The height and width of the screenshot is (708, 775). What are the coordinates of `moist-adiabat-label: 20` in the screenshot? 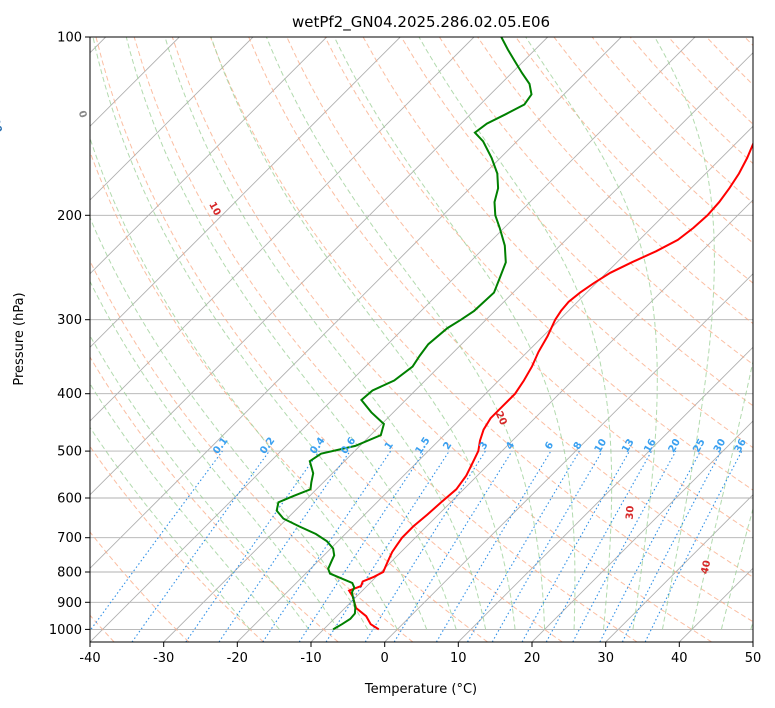 It's located at (501, 418).